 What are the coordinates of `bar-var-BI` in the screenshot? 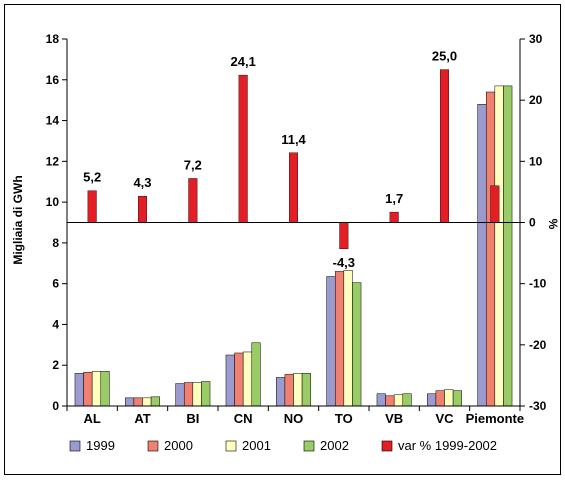 It's located at (193, 200).